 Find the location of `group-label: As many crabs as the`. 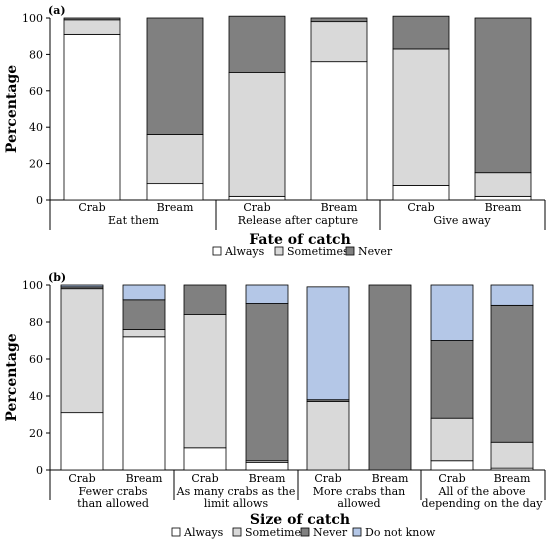

group-label: As many crabs as the is located at coordinates (236, 491).